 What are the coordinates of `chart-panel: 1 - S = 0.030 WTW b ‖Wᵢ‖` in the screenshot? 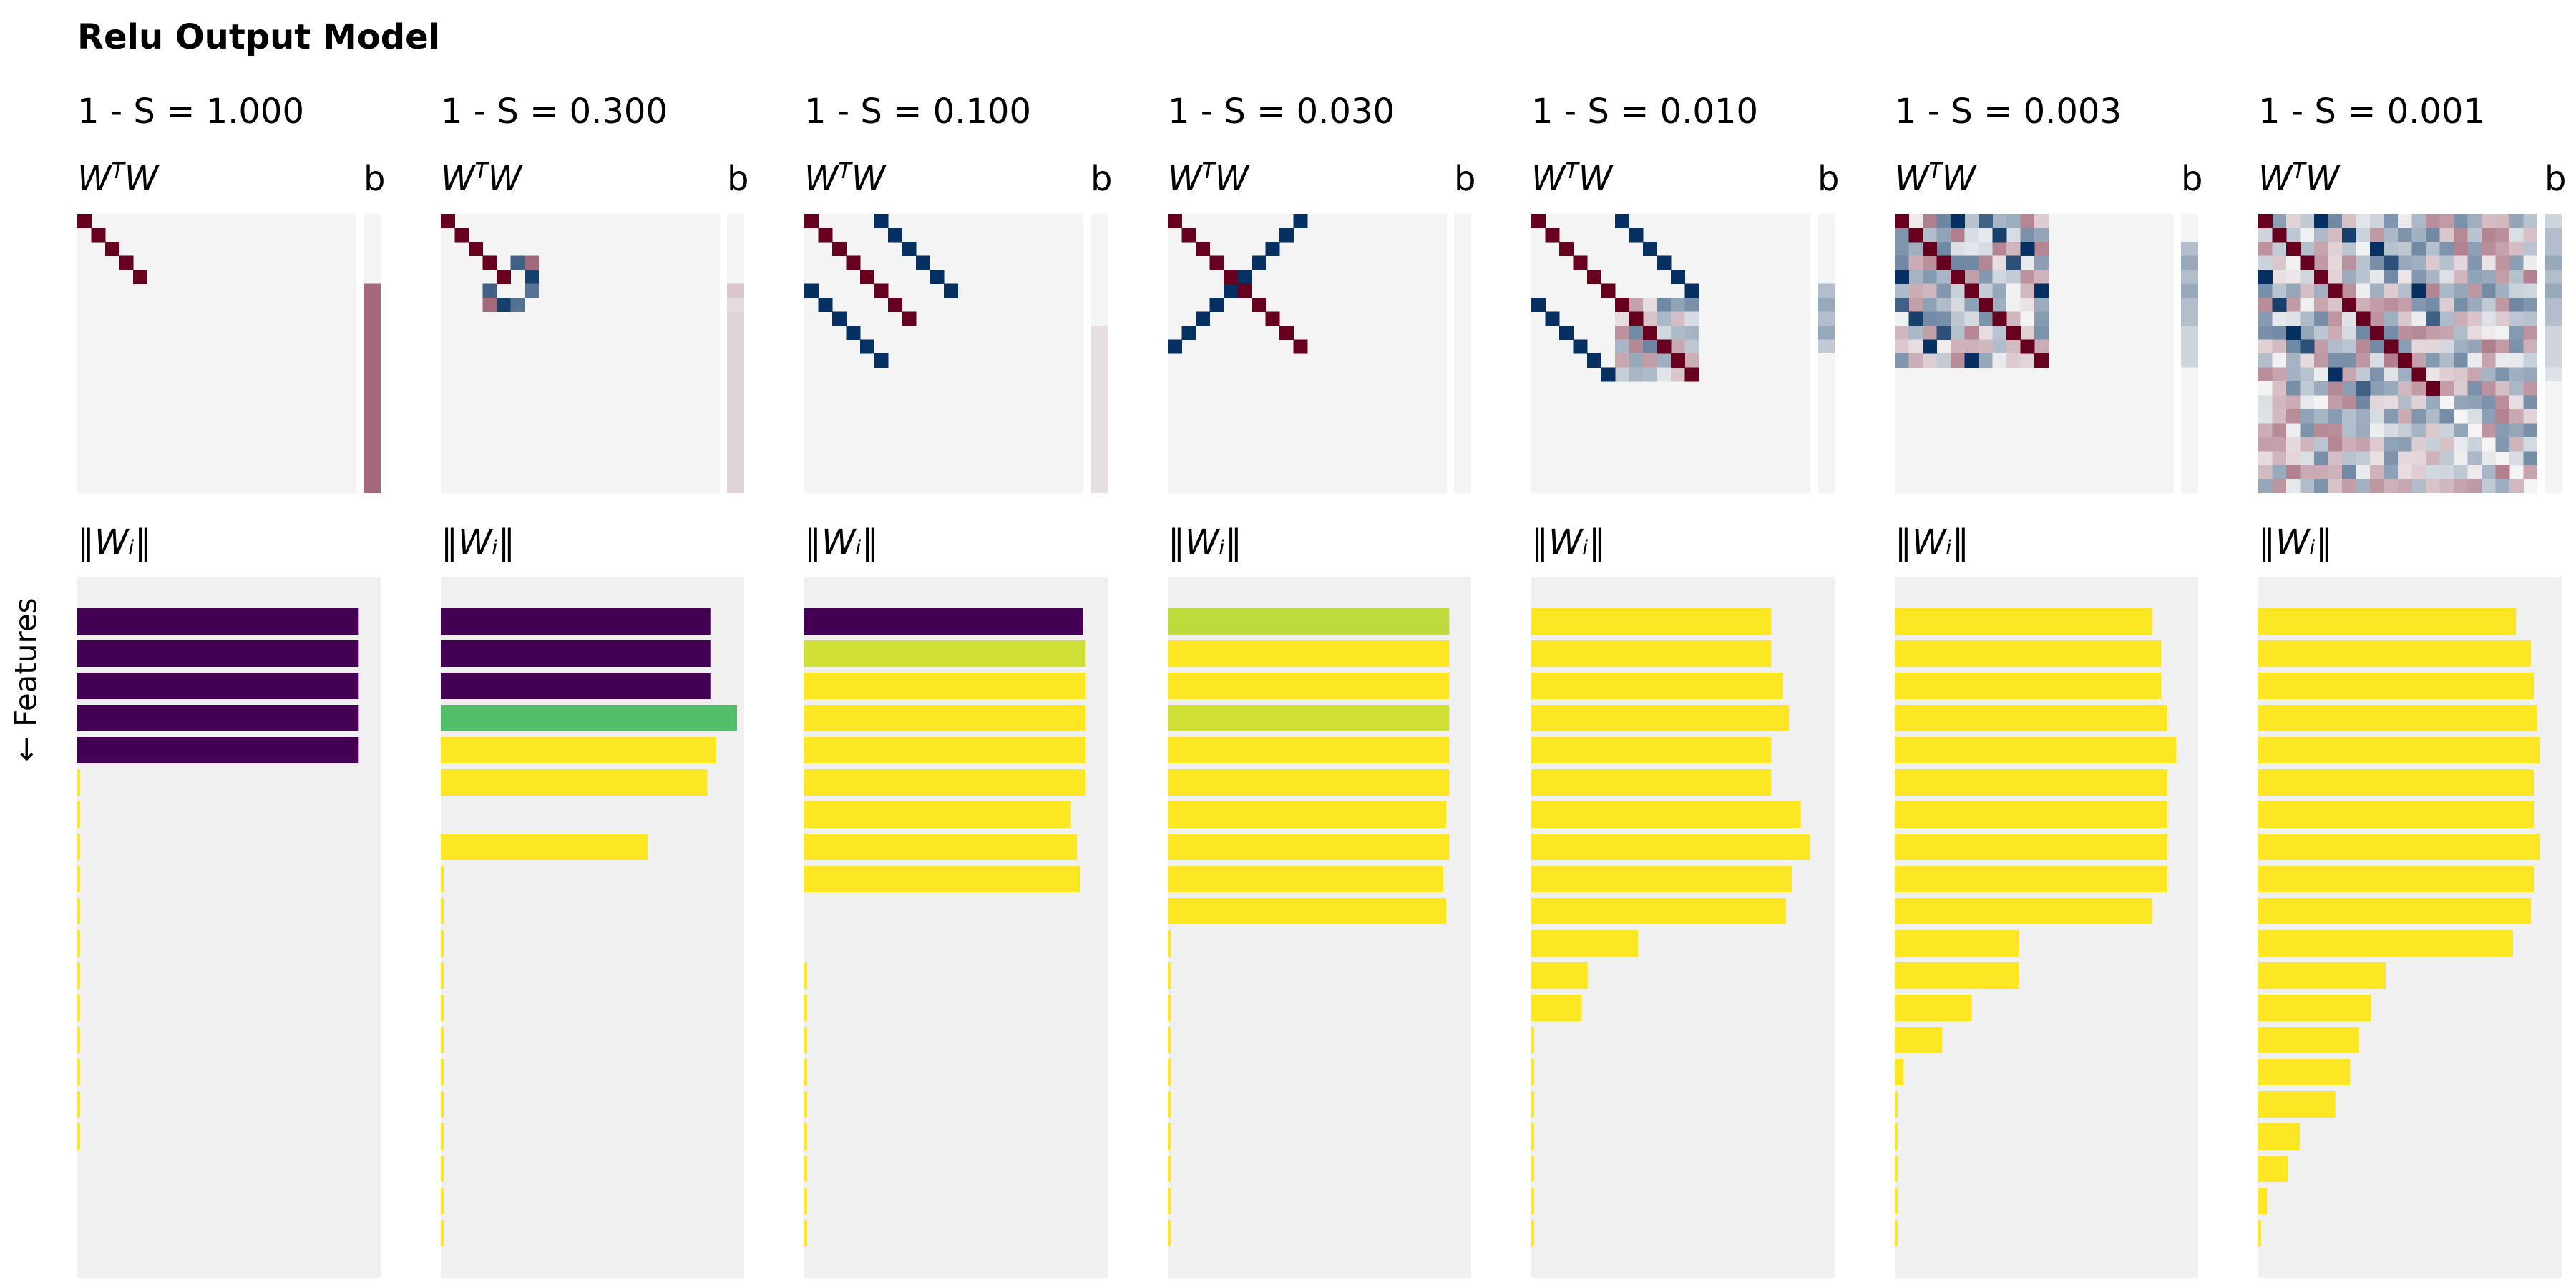 It's located at (1321, 644).